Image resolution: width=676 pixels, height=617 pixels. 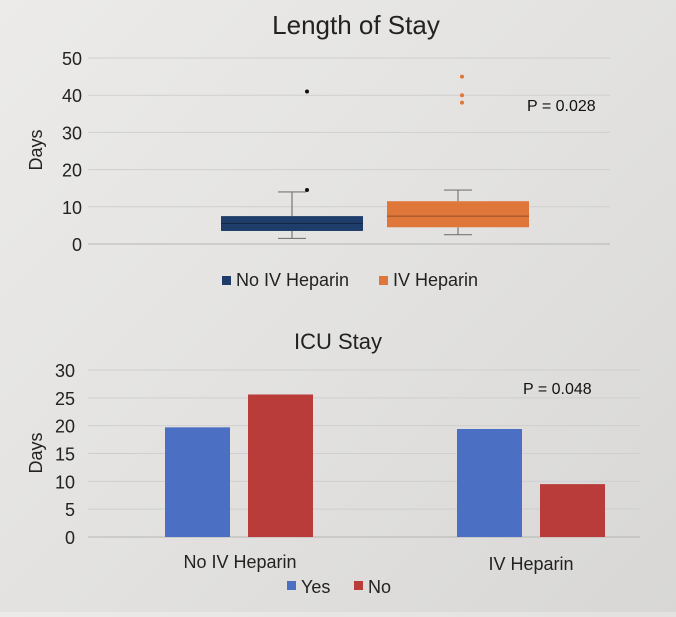 I want to click on legend-swatch-iv-heparin, so click(x=383, y=280).